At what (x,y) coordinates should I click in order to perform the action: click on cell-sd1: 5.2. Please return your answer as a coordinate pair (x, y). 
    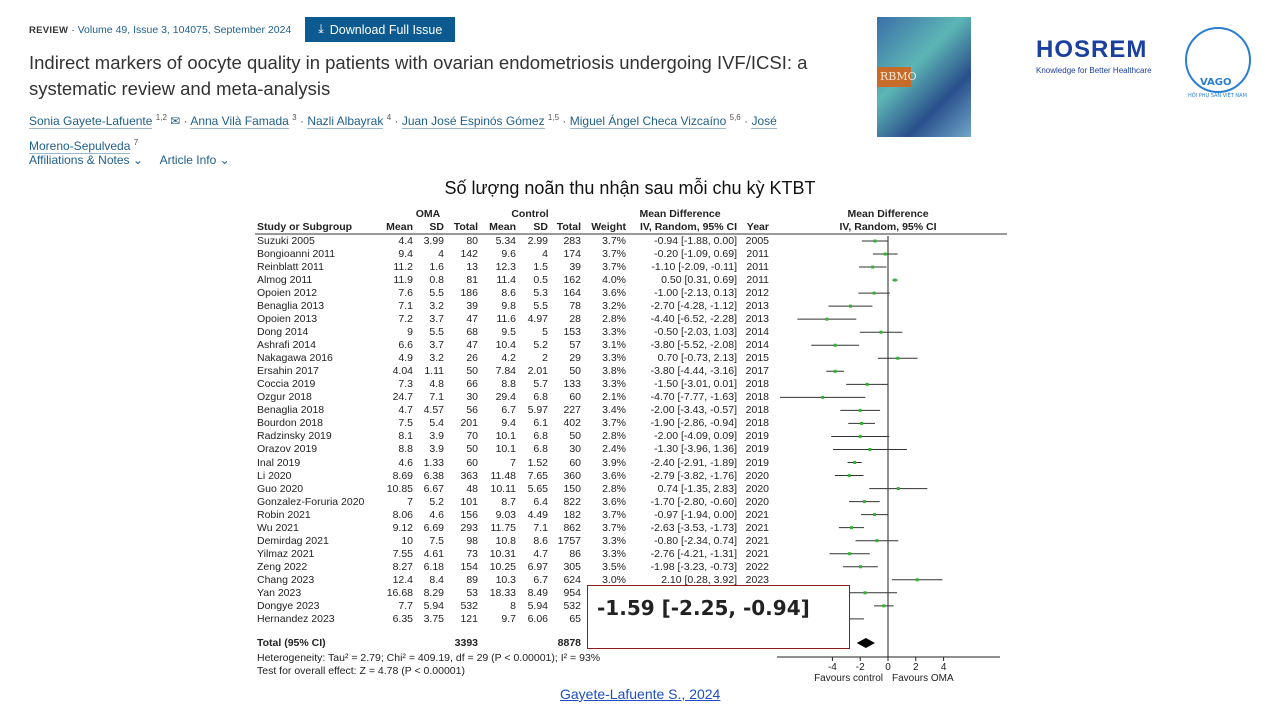
    Looking at the image, I should click on (436, 501).